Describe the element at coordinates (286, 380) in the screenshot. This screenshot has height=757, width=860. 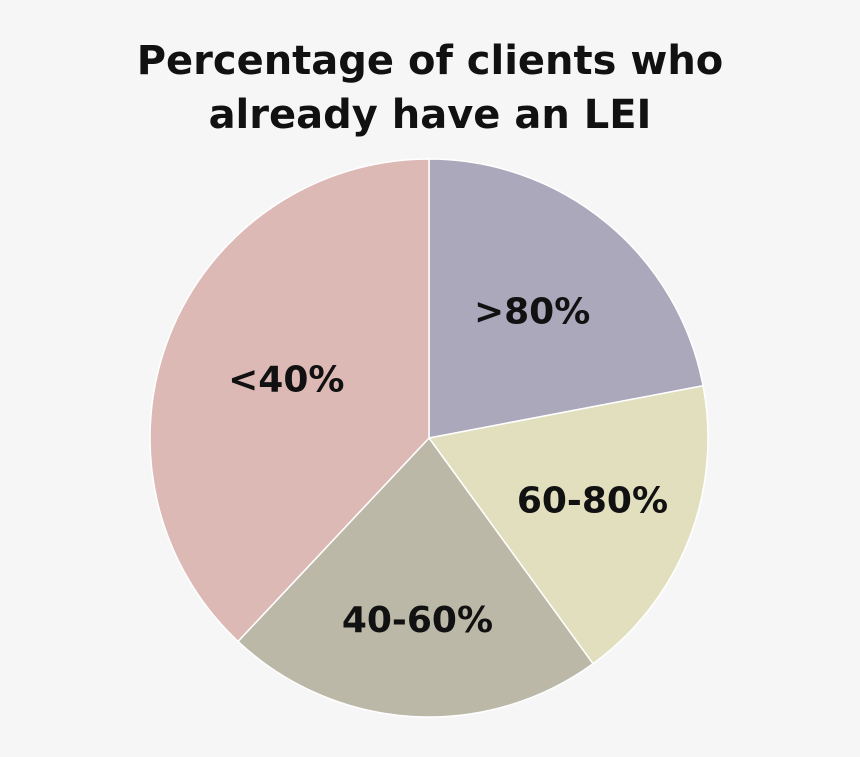
I see `pie-slice-label-3: <40%` at that location.